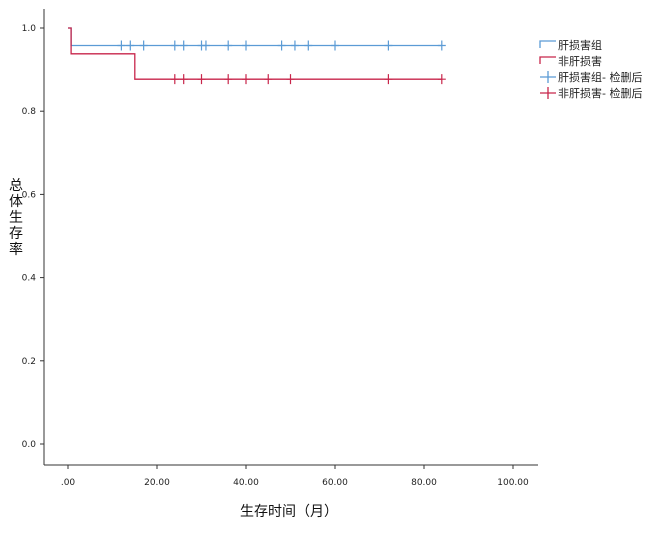 This screenshot has height=536, width=652. What do you see at coordinates (600, 77) in the screenshot?
I see `legend-label: 肝损害组- 检删后` at bounding box center [600, 77].